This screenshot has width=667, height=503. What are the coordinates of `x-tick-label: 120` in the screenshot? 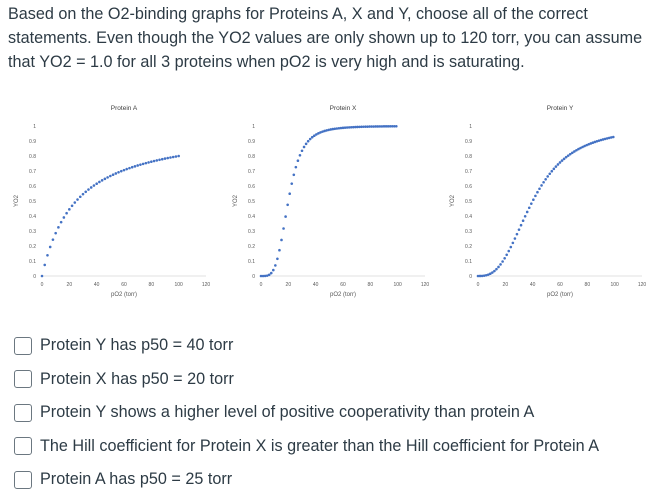 It's located at (642, 285).